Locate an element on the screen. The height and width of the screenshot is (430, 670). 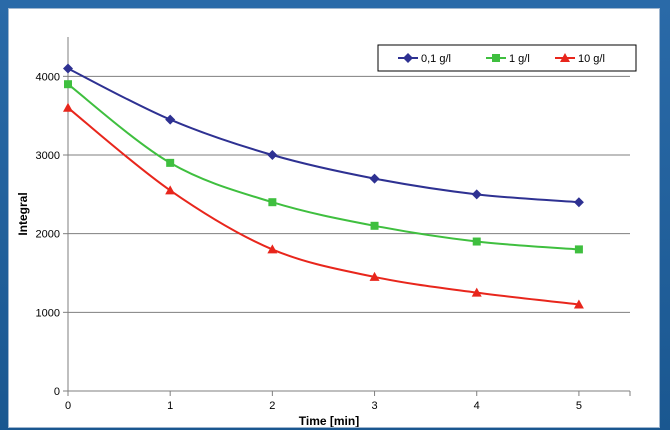
x-tick-label-5: 5 is located at coordinates (579, 406).